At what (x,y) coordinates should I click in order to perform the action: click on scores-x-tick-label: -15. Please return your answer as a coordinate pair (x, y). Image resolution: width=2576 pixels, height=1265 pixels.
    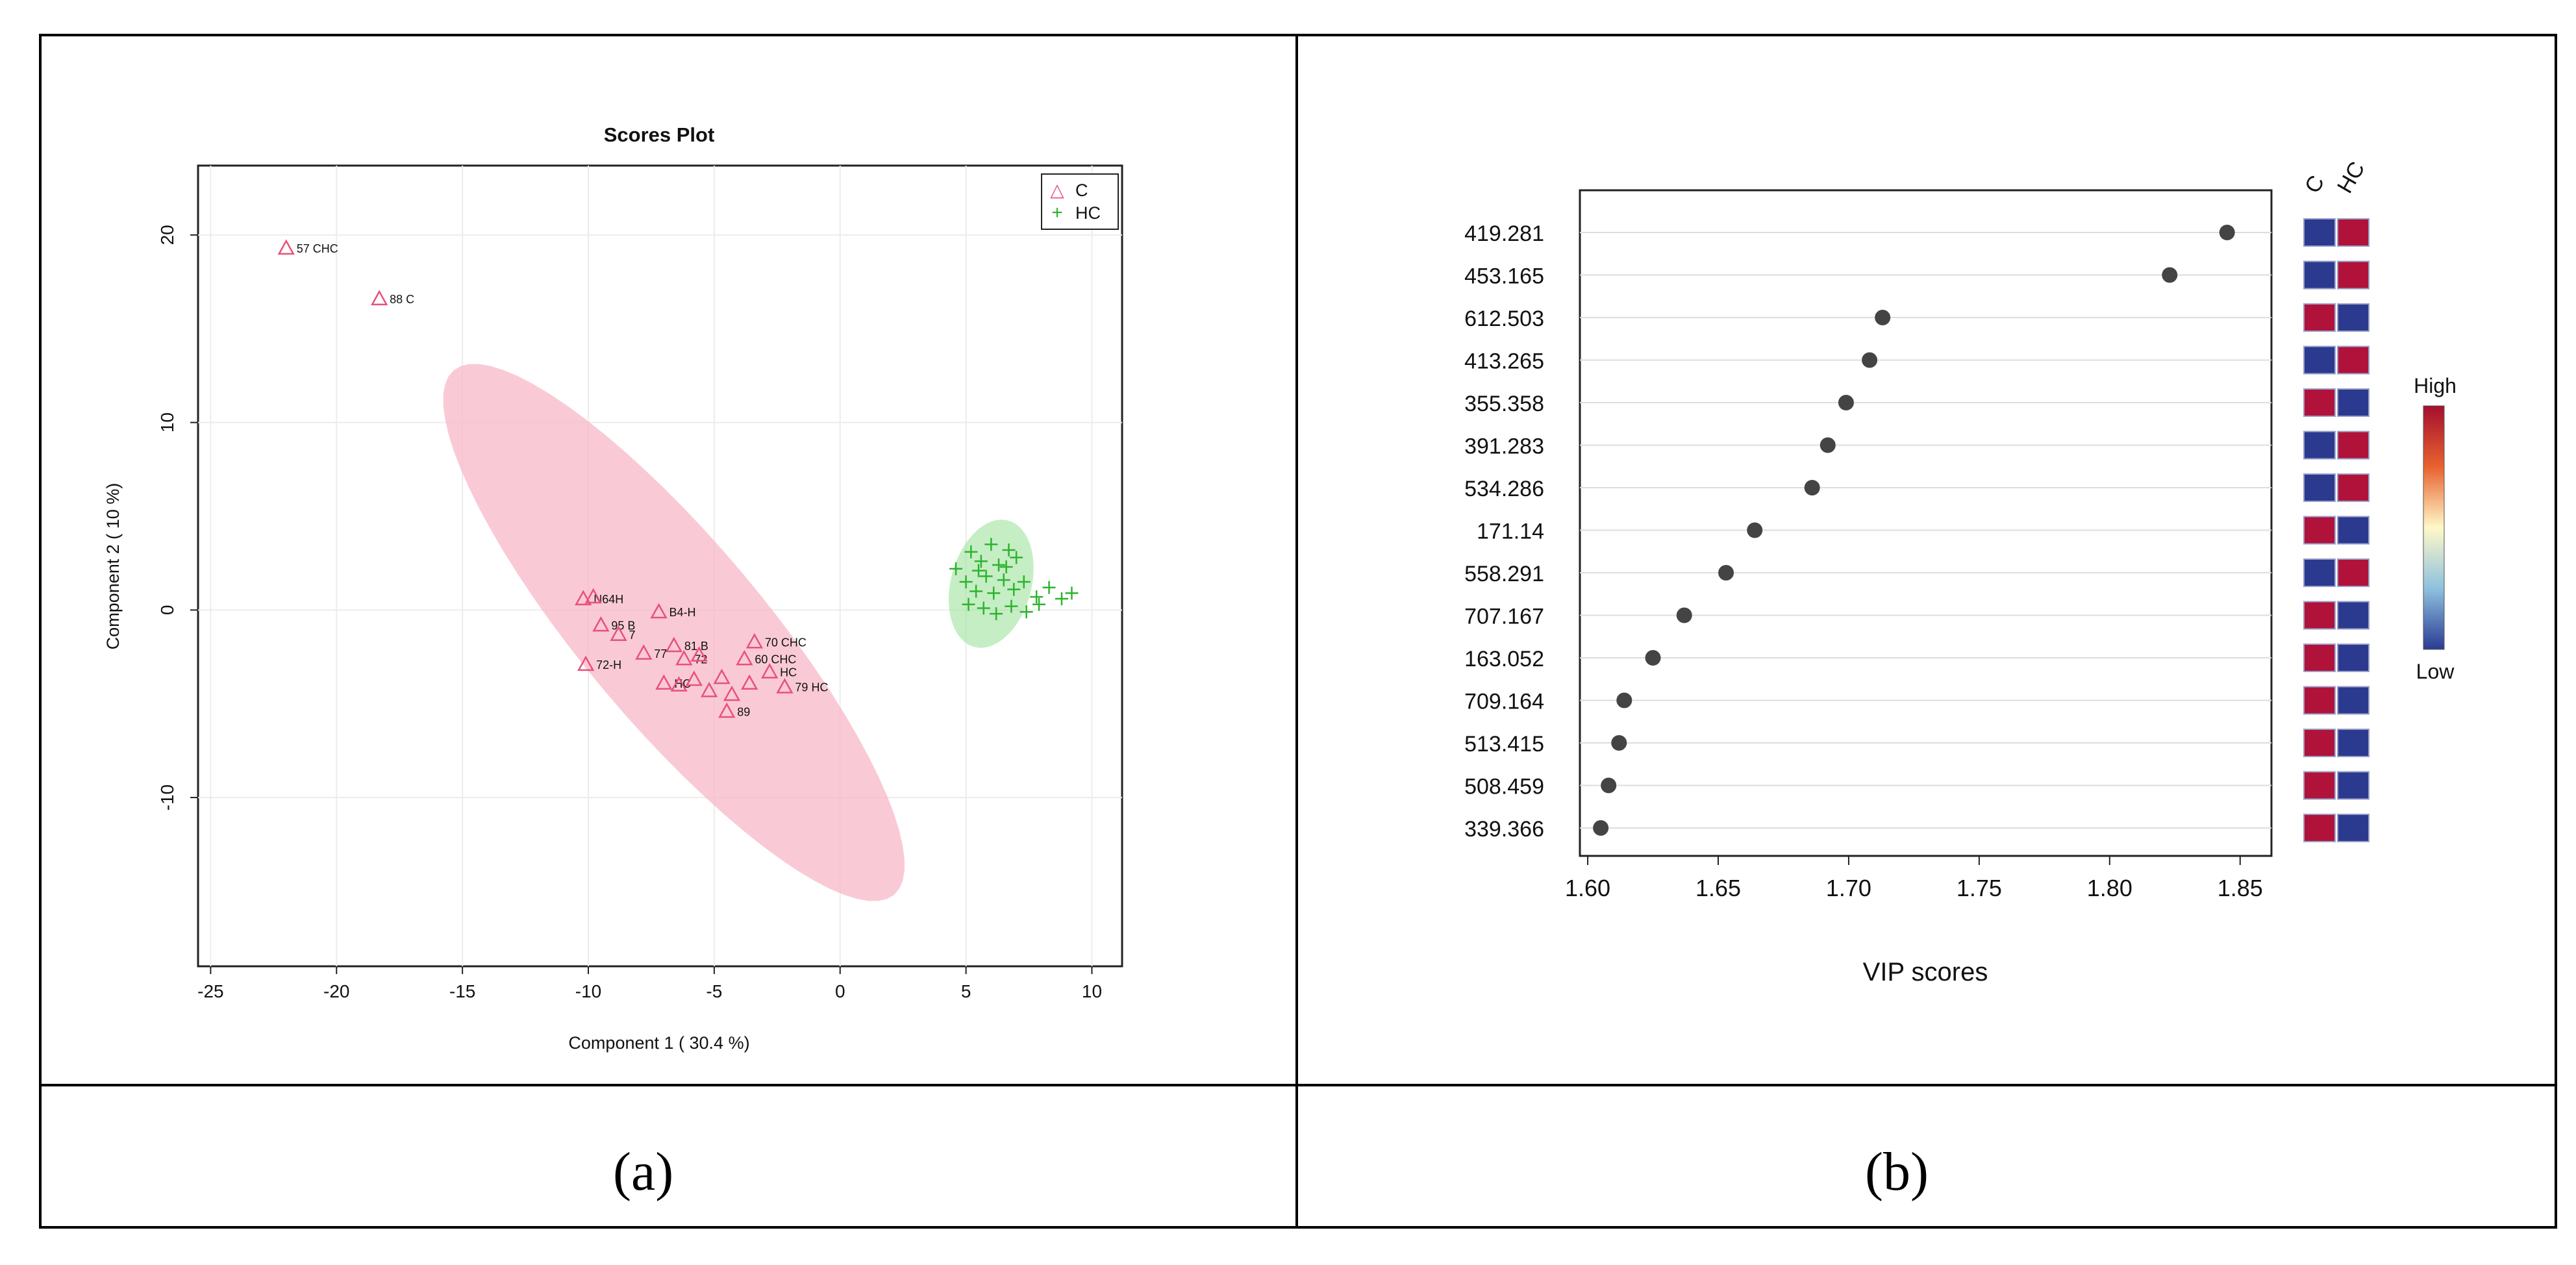
    Looking at the image, I should click on (462, 991).